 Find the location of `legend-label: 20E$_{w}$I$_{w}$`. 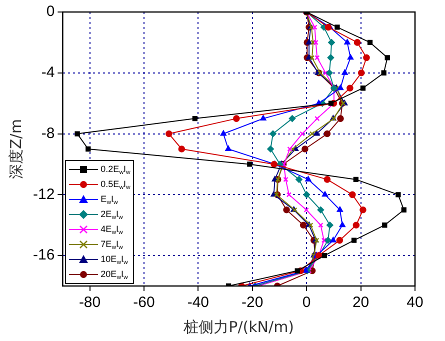

legend-label: 20E$_{w}$I$_{w}$ is located at coordinates (114, 274).